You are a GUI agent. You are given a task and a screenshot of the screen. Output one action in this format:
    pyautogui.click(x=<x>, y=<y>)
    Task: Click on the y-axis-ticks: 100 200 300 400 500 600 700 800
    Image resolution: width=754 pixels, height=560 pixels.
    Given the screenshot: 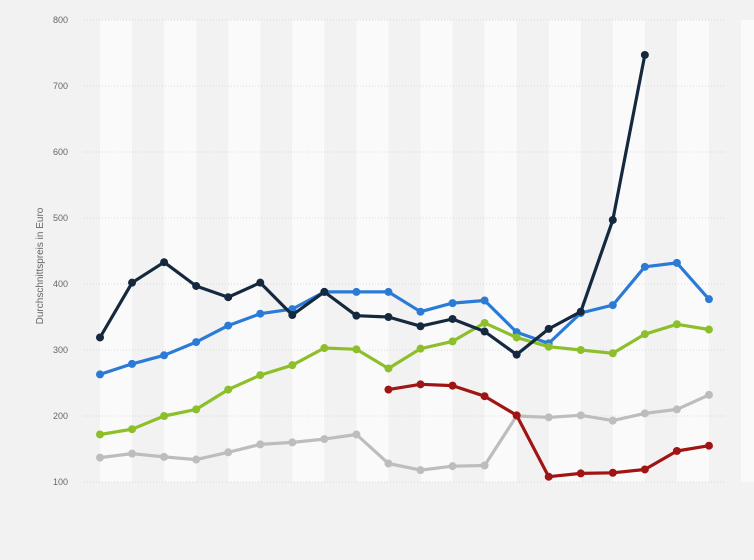 What is the action you would take?
    pyautogui.click(x=60, y=251)
    